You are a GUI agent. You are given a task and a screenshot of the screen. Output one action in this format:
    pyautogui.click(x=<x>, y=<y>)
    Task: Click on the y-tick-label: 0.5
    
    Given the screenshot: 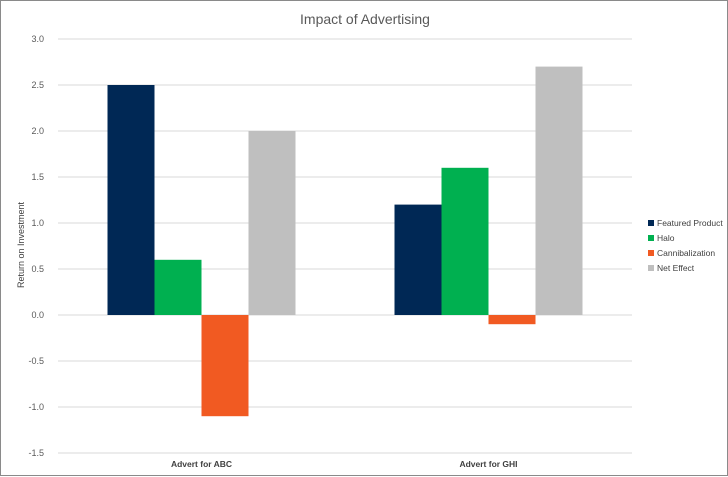 What is the action you would take?
    pyautogui.click(x=37, y=269)
    